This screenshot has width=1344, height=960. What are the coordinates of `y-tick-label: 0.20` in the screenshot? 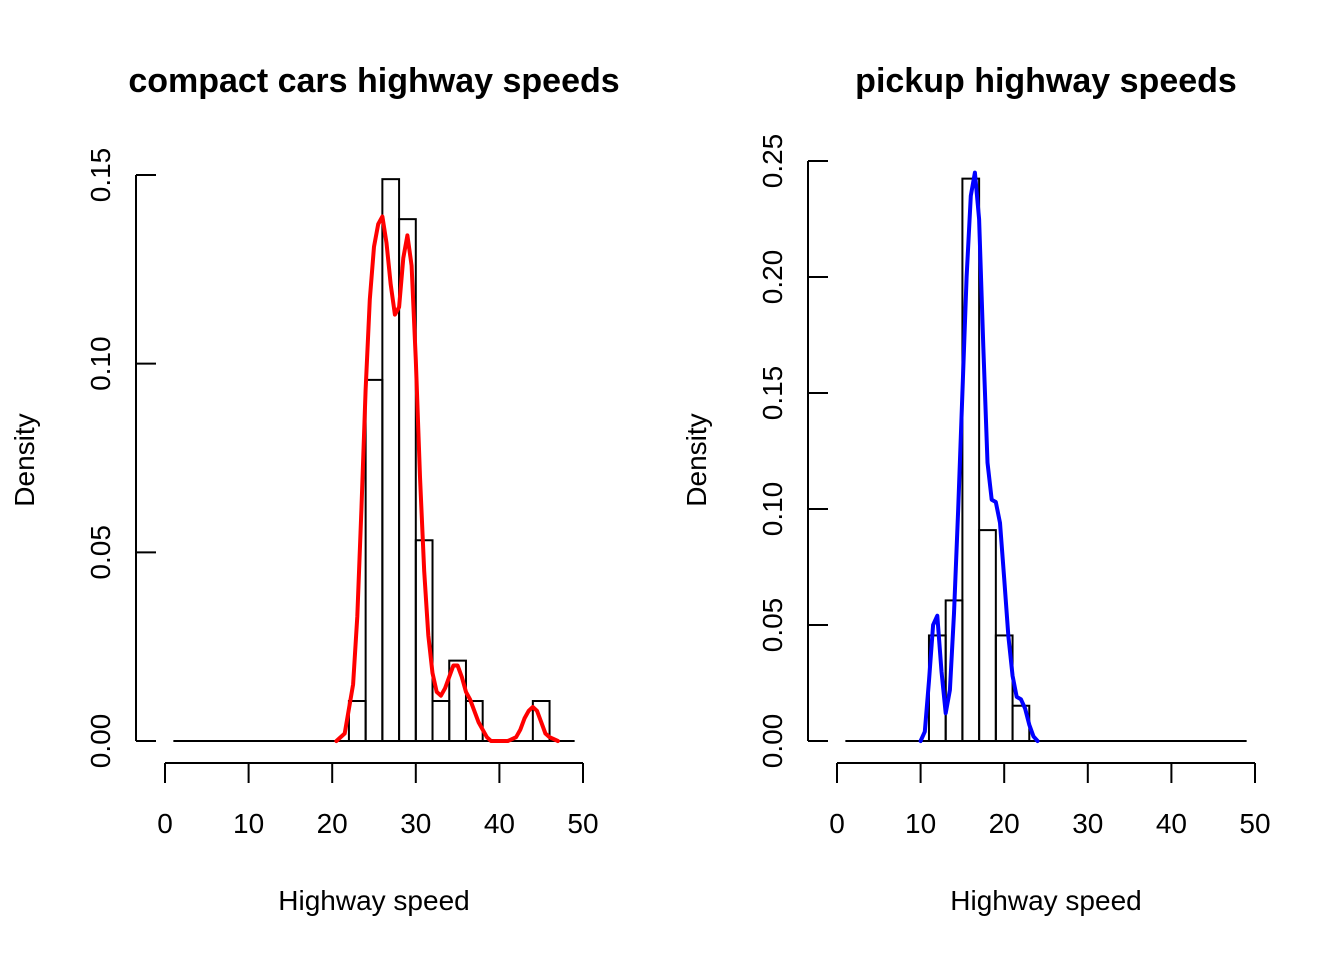 It's located at (772, 277).